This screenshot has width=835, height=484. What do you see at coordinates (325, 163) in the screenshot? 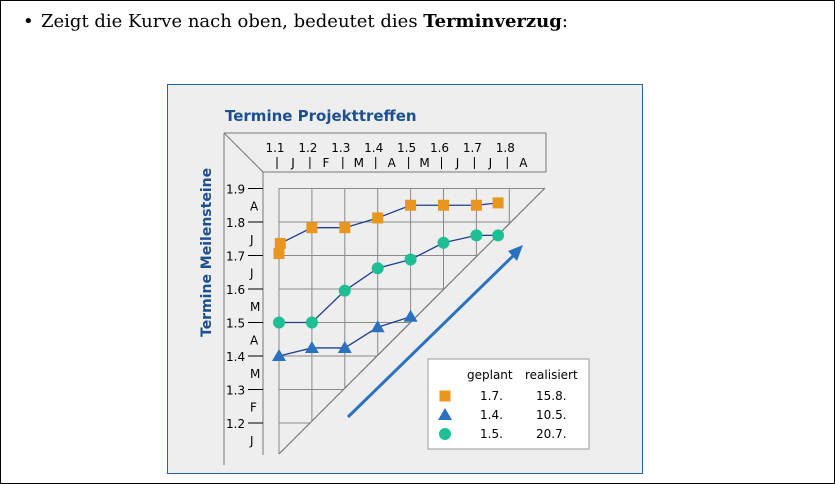
I see `x-month-label: F` at bounding box center [325, 163].